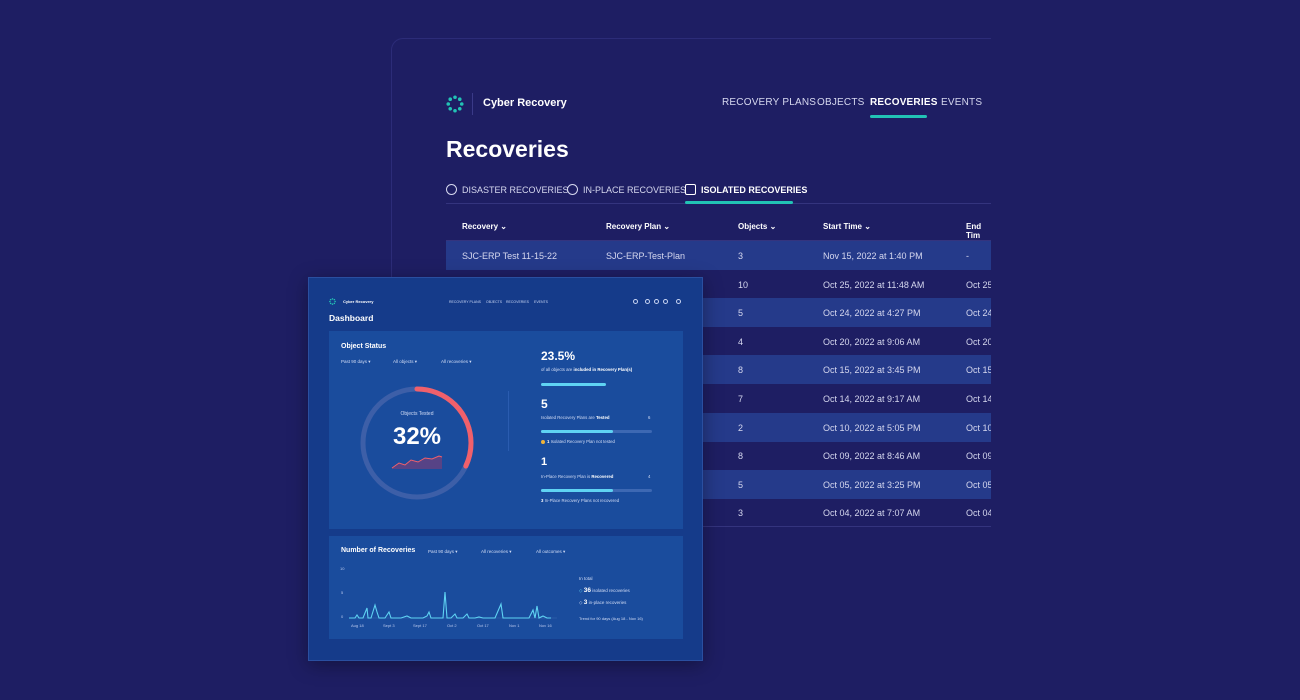 Image resolution: width=1300 pixels, height=700 pixels. What do you see at coordinates (647, 301) in the screenshot?
I see `bell-icon` at bounding box center [647, 301].